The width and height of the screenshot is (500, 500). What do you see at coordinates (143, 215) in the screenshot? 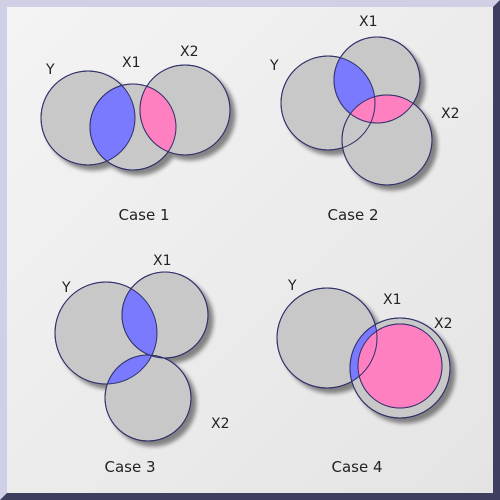
I see `case-caption: Case 1` at bounding box center [143, 215].